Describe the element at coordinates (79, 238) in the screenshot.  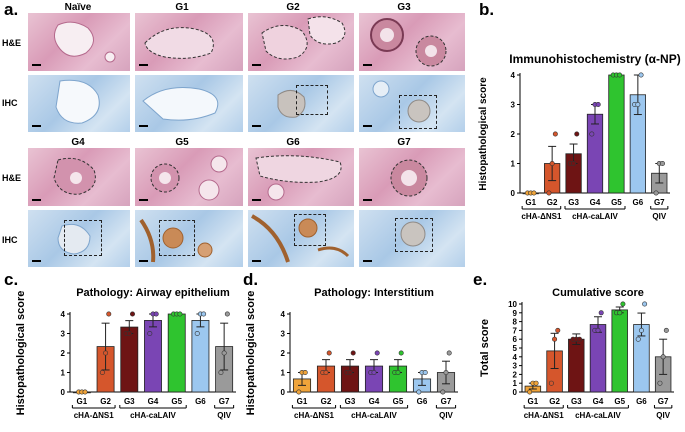
I see `ihc-image-g4` at that location.